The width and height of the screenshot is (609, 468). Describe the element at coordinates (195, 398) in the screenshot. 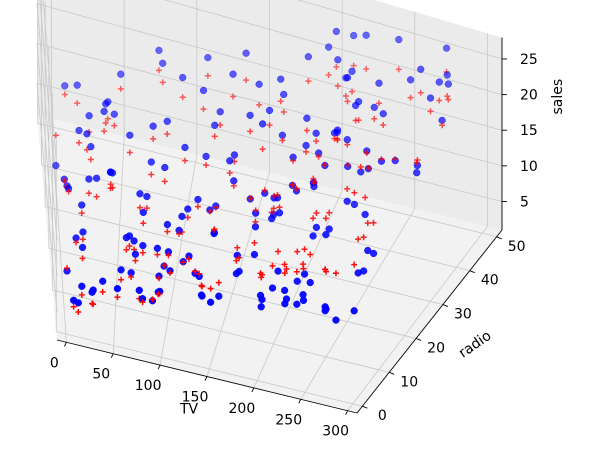

I see `x-tick-label: 150` at that location.